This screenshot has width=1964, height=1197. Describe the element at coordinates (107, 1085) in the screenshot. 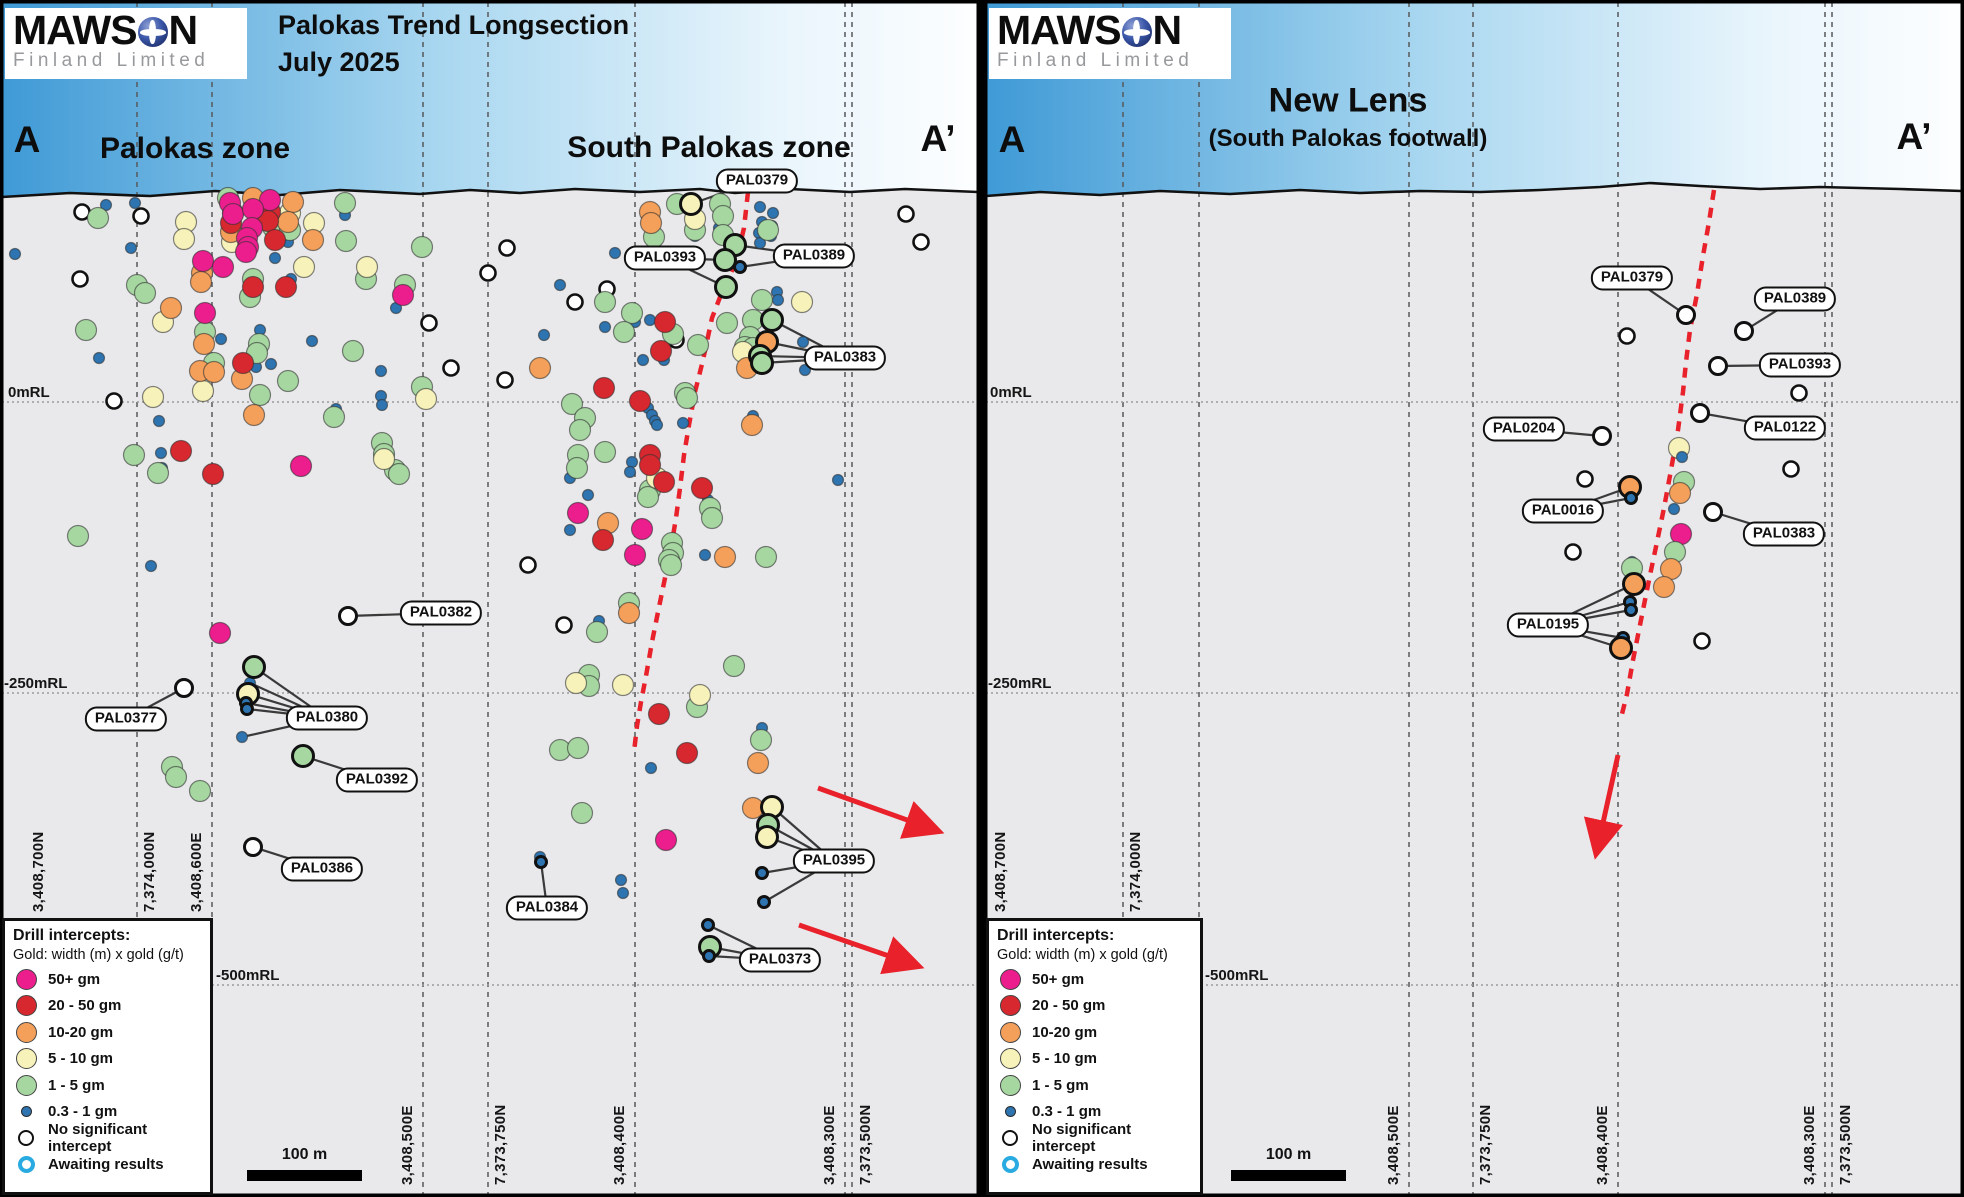

I see `legend-item: 1 - 5 gm` at that location.